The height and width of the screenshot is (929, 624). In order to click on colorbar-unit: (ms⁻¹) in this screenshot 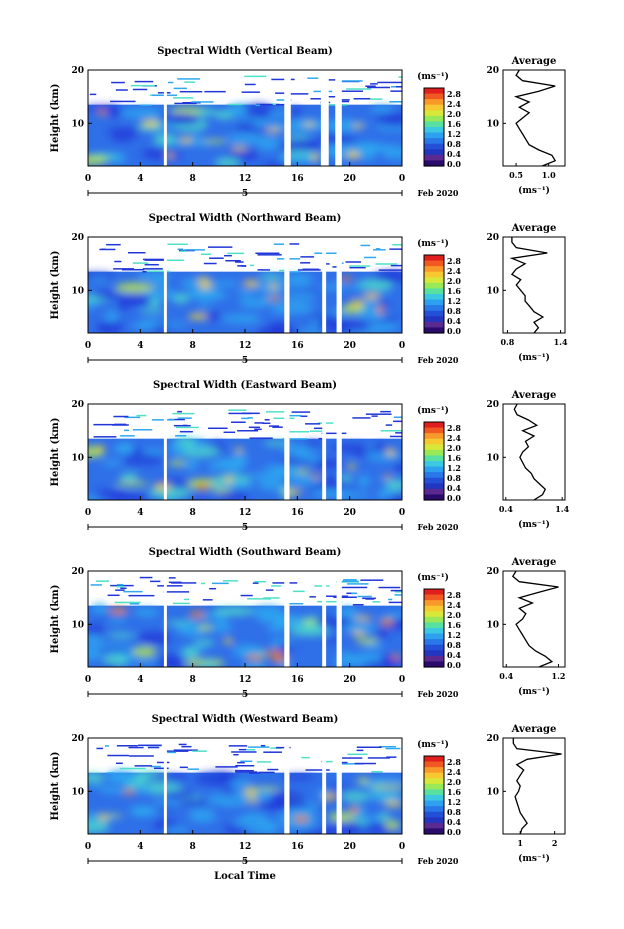, I will do `click(433, 243)`.